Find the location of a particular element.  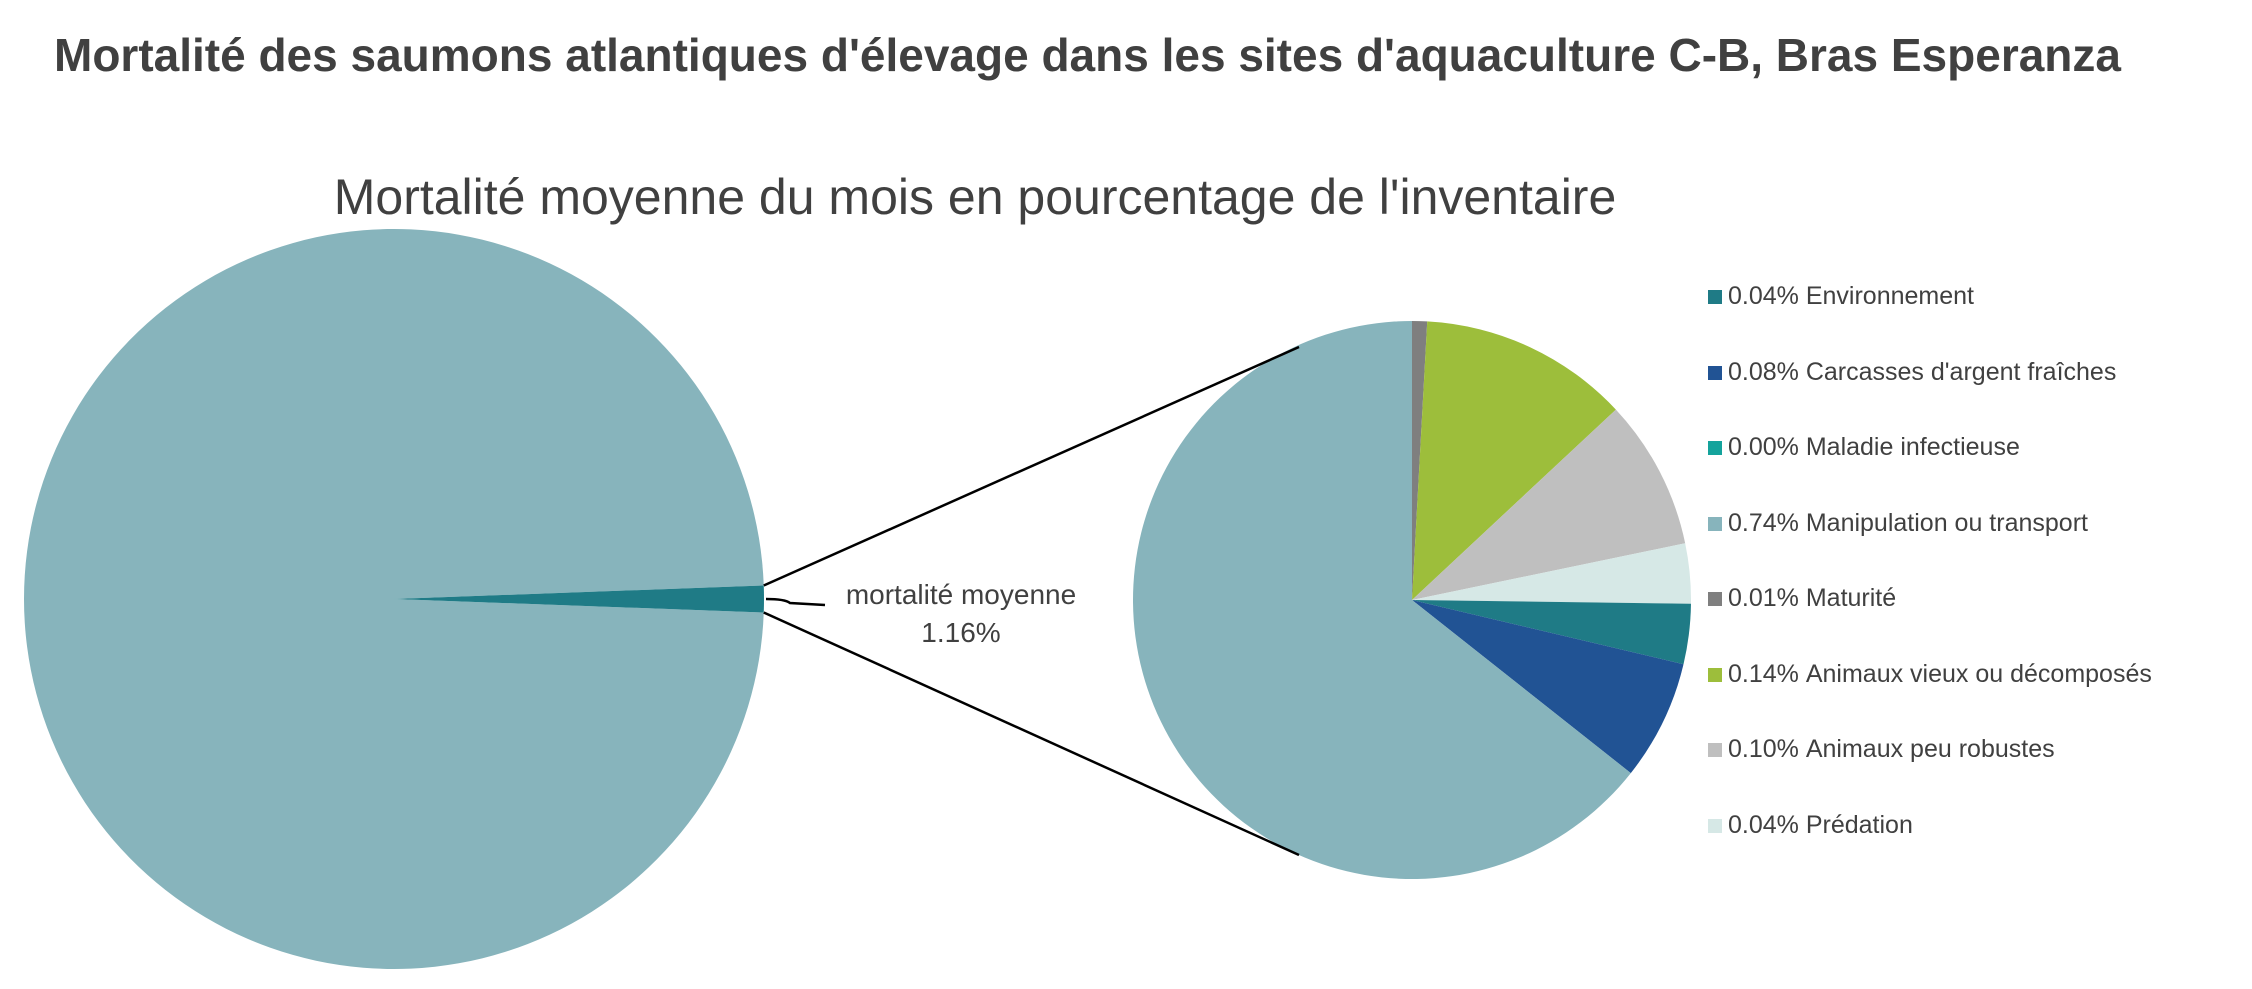

legend-label: Environnement is located at coordinates (1889, 296).